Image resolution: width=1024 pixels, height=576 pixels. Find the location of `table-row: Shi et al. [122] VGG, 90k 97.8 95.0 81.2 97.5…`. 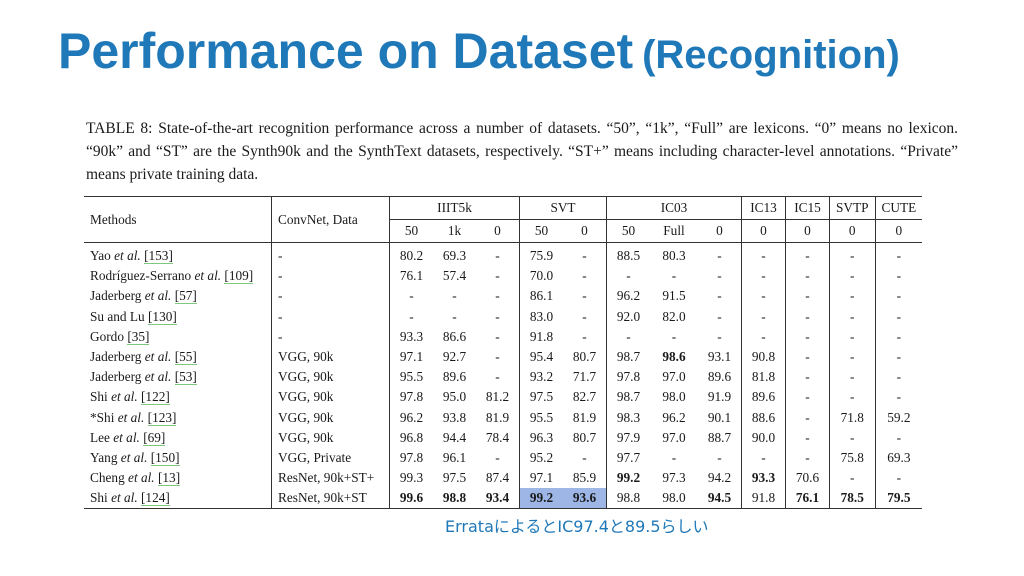

table-row: Shi et al. [122] VGG, 90k 97.8 95.0 81.2 97.5… is located at coordinates (503, 397).